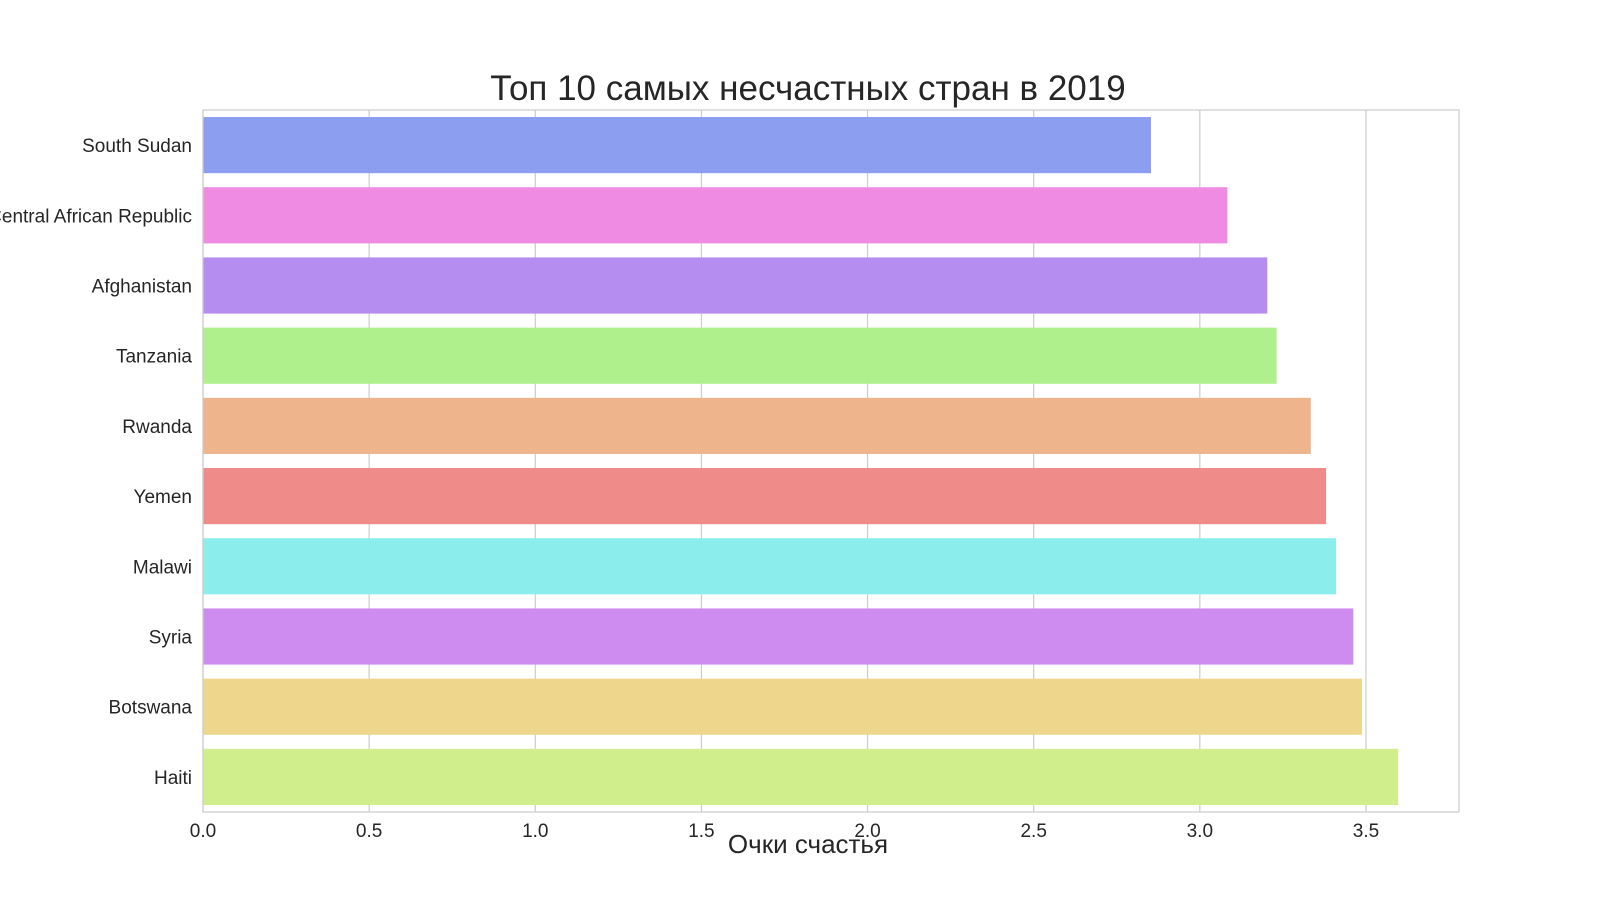 The width and height of the screenshot is (1600, 900). I want to click on x-tick-label: 0.5, so click(369, 831).